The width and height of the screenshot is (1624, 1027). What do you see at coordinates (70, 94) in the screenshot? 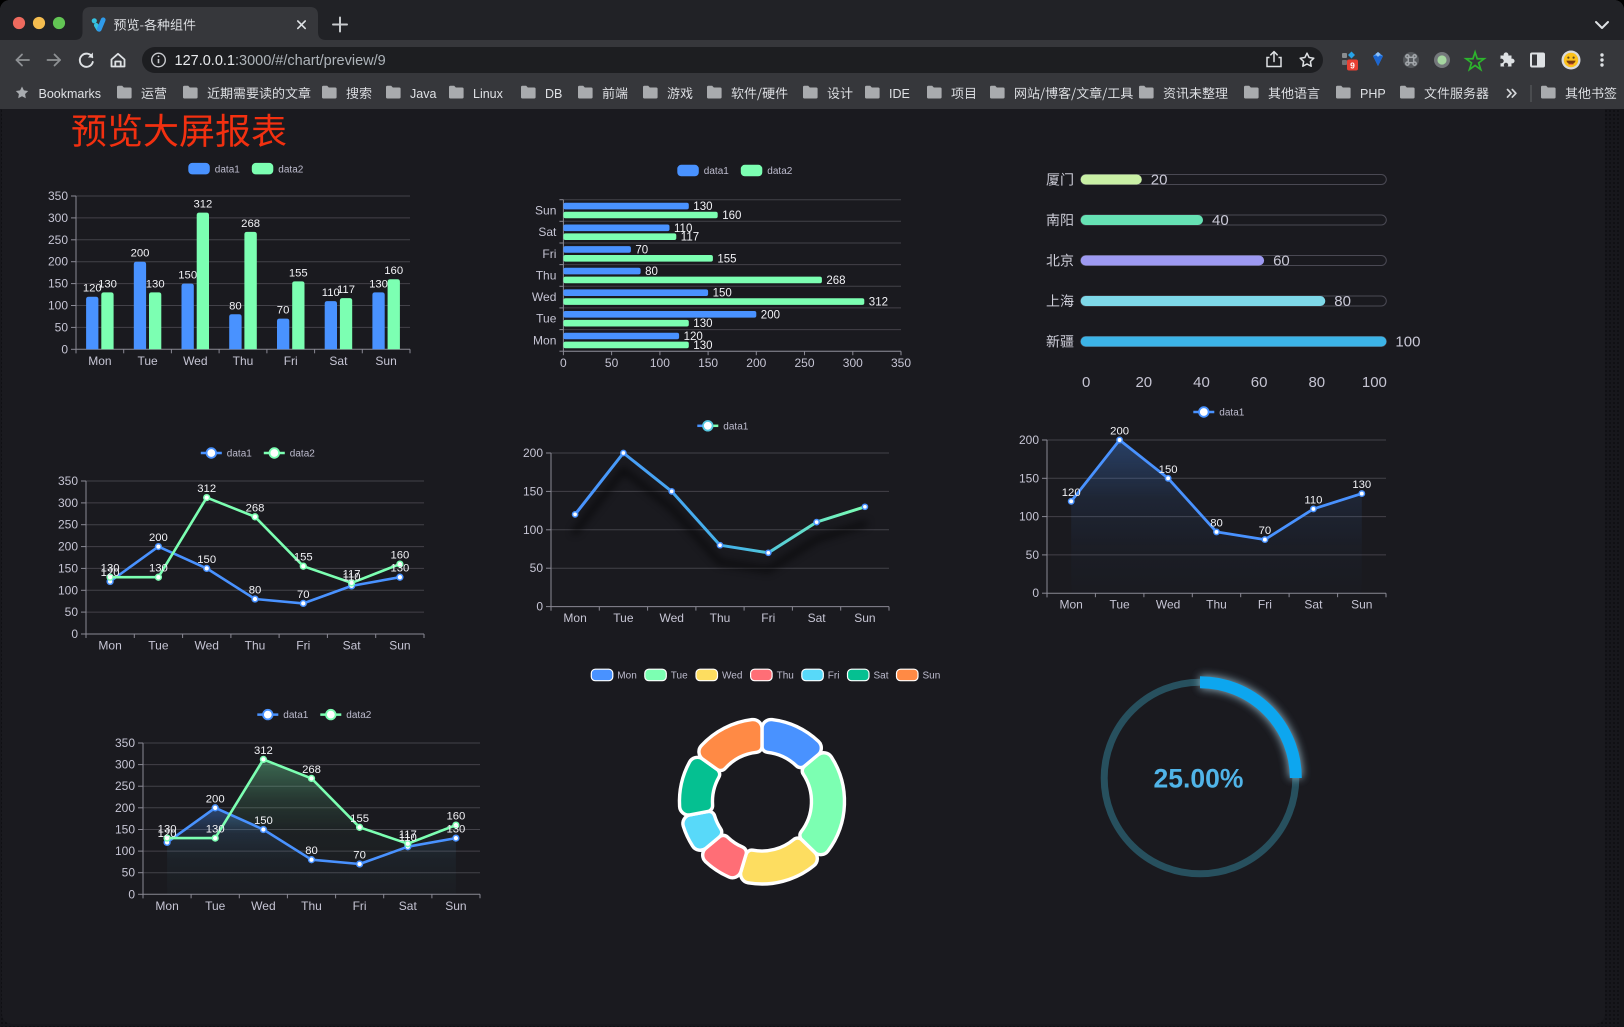
I see `svg-text: Bookmarks` at bounding box center [70, 94].